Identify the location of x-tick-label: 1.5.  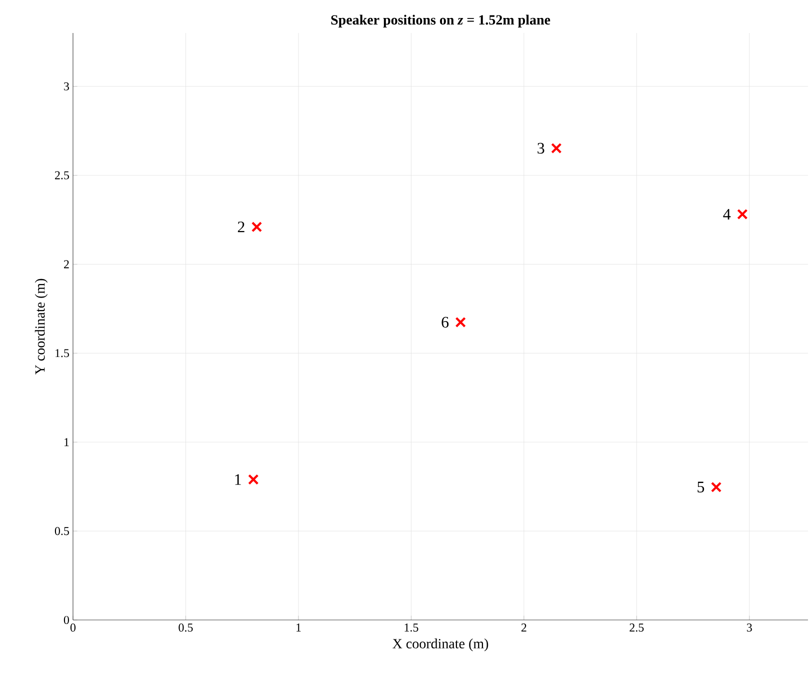
(411, 628).